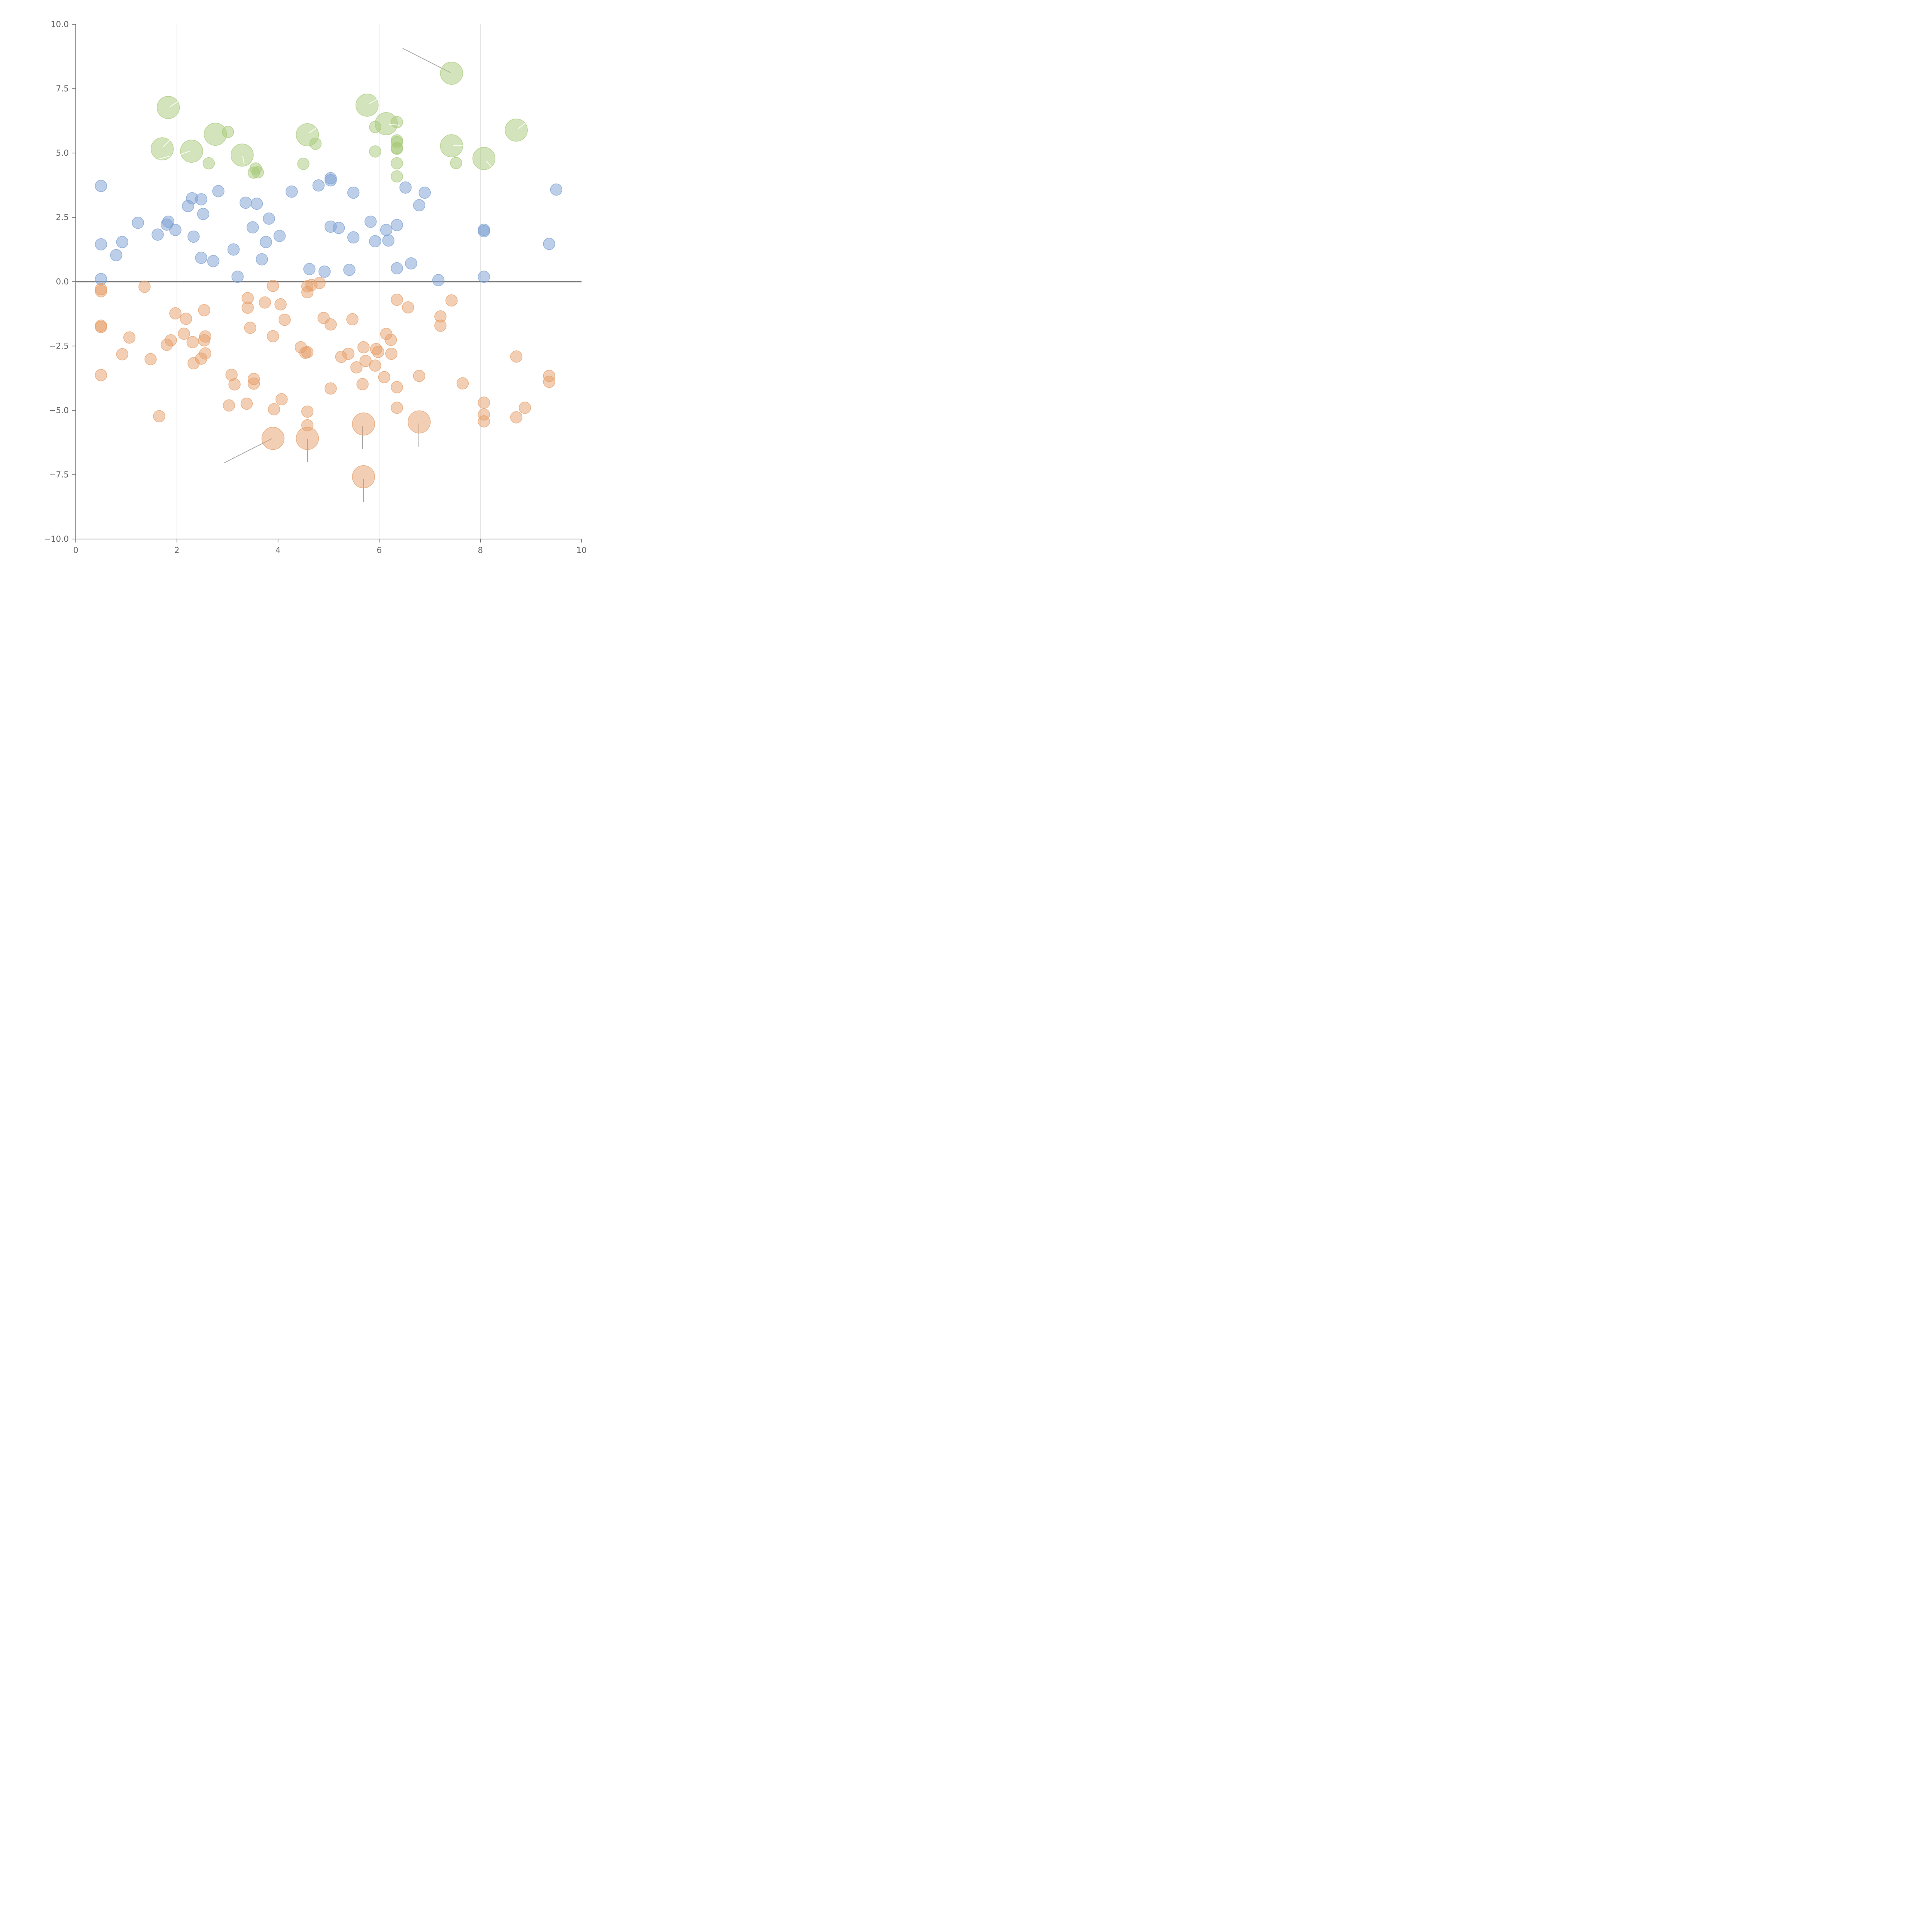  I want to click on x-tick-label: 4, so click(278, 550).